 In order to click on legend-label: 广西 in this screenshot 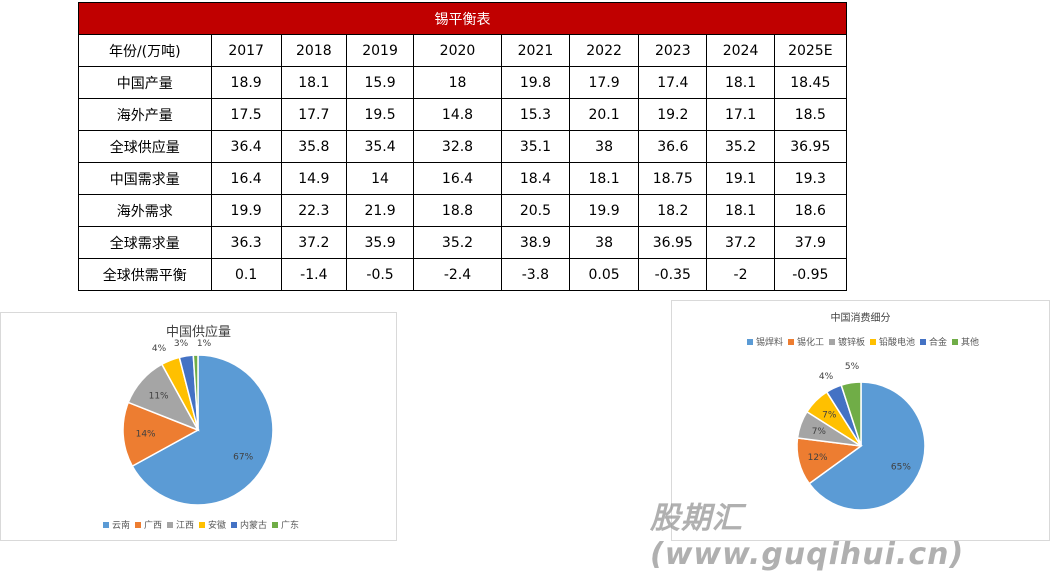, I will do `click(152, 526)`.